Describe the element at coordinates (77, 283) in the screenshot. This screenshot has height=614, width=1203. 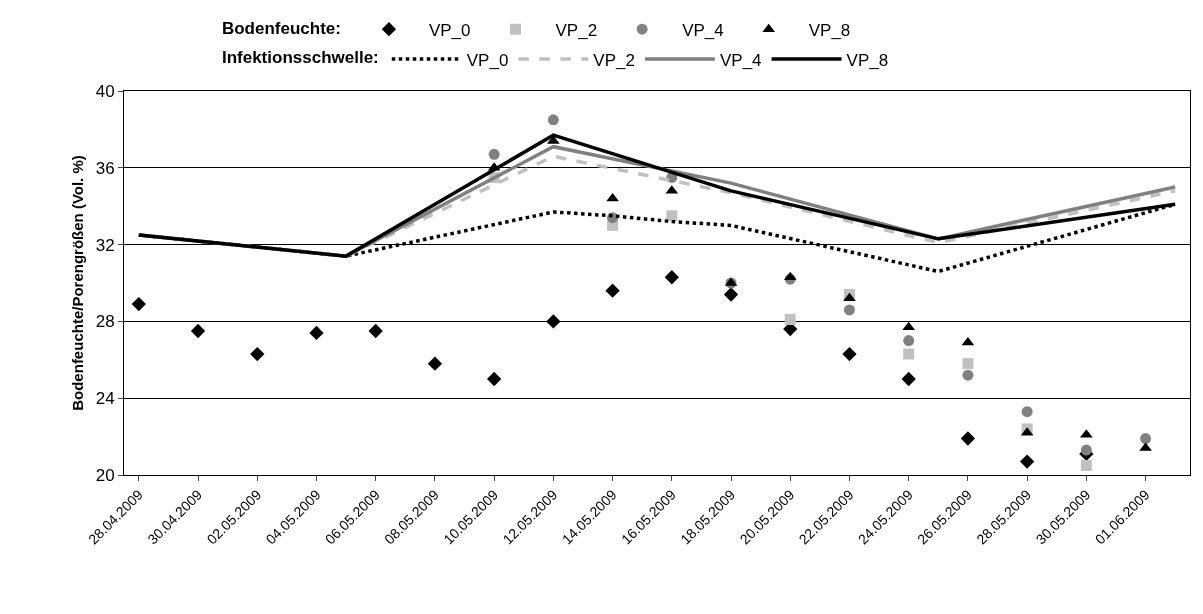
I see `y-axis-title: Bodenfeuchte/Porengrößen (Vol. %)` at that location.